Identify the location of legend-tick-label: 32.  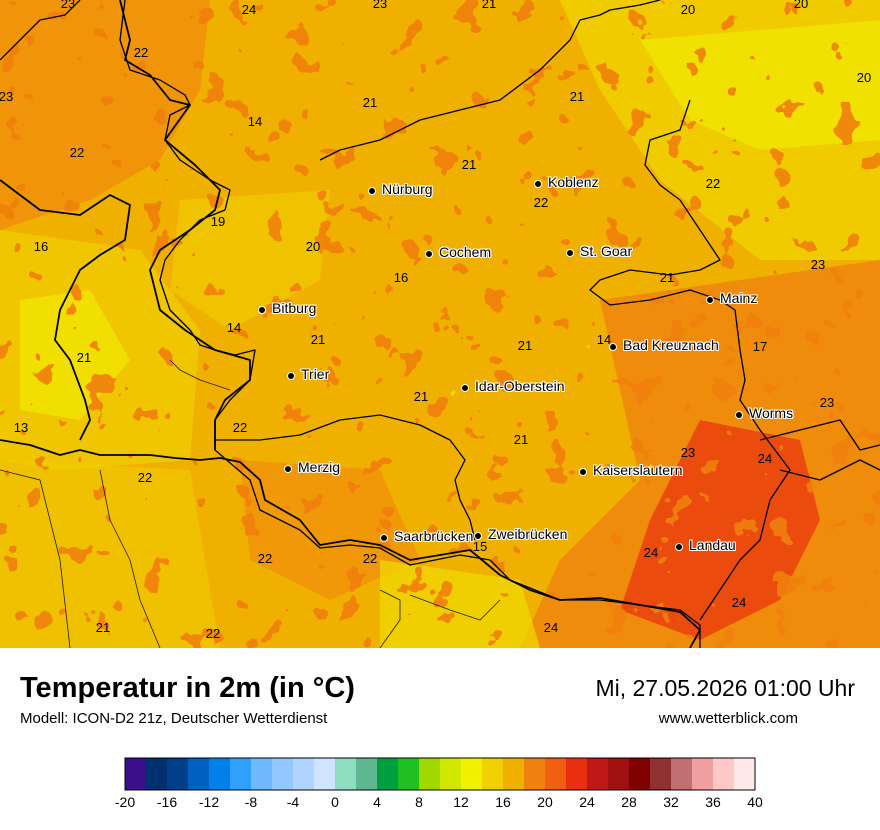
(671, 802).